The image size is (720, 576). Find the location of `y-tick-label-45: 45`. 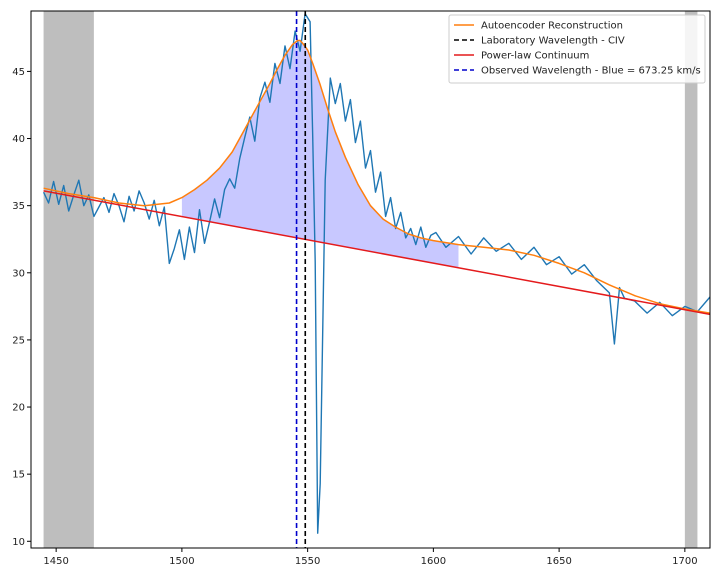

y-tick-label-45: 45 is located at coordinates (18, 72).